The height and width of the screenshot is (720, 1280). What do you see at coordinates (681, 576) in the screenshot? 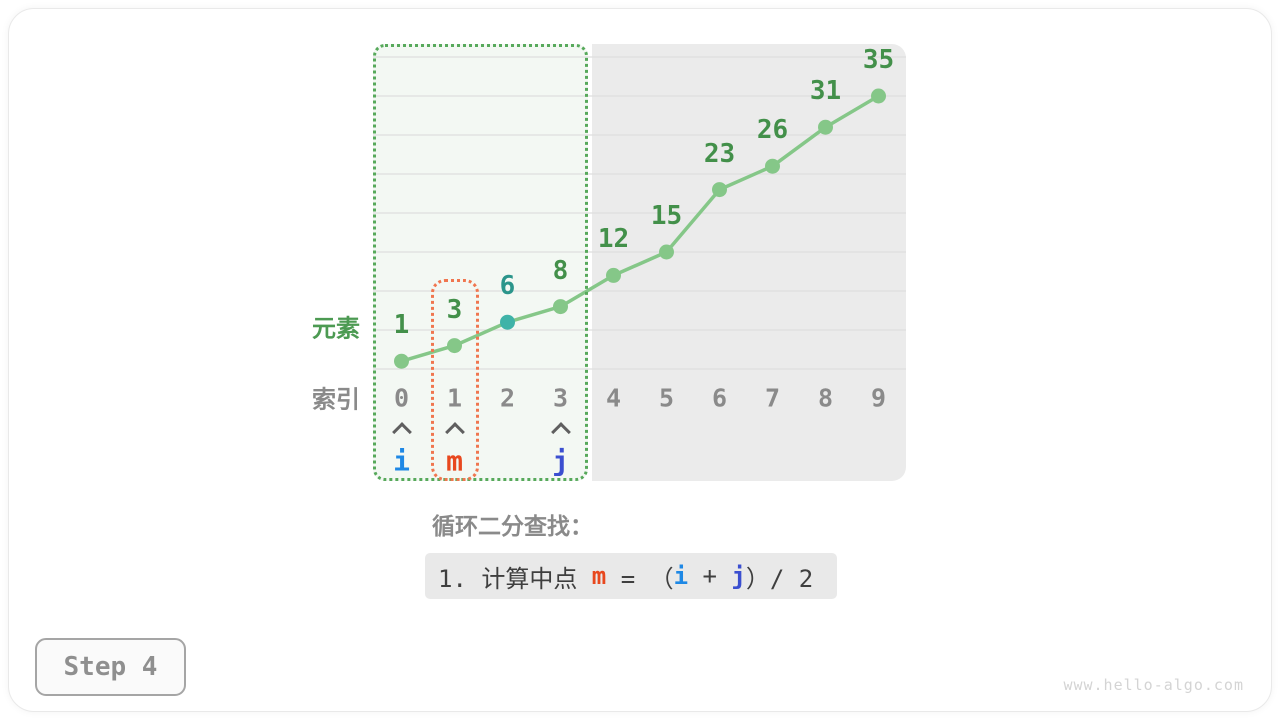
I see `formula-var: i` at bounding box center [681, 576].